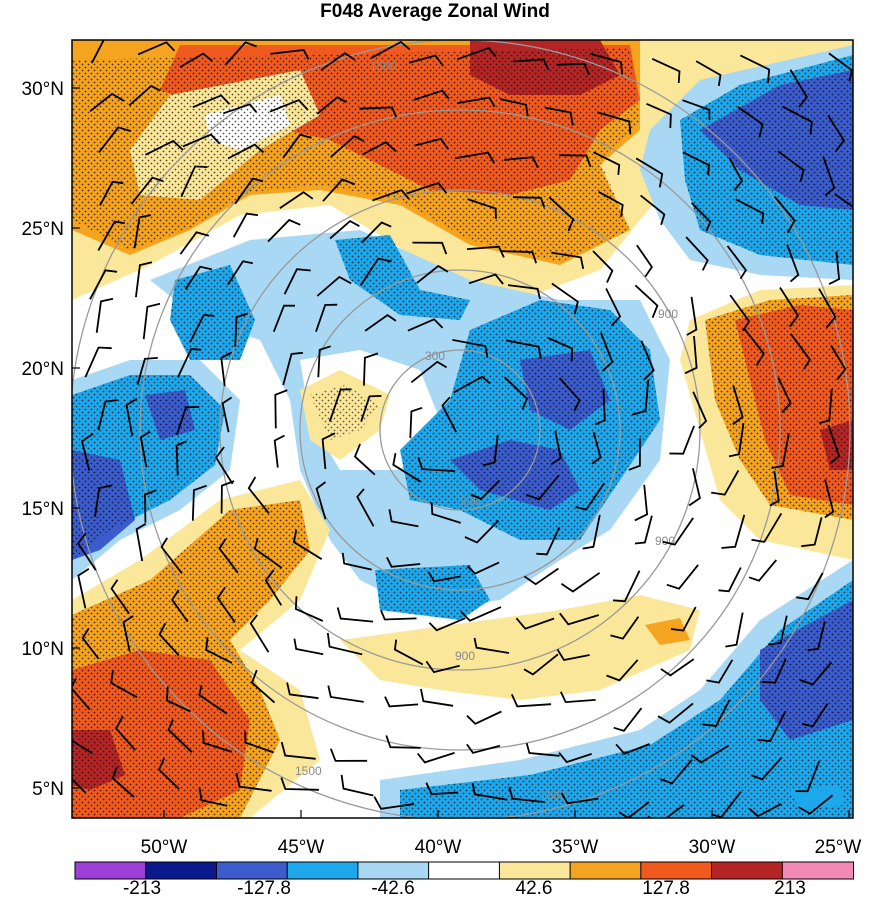  What do you see at coordinates (264, 888) in the screenshot?
I see `colorbar-label-2: -127.8` at bounding box center [264, 888].